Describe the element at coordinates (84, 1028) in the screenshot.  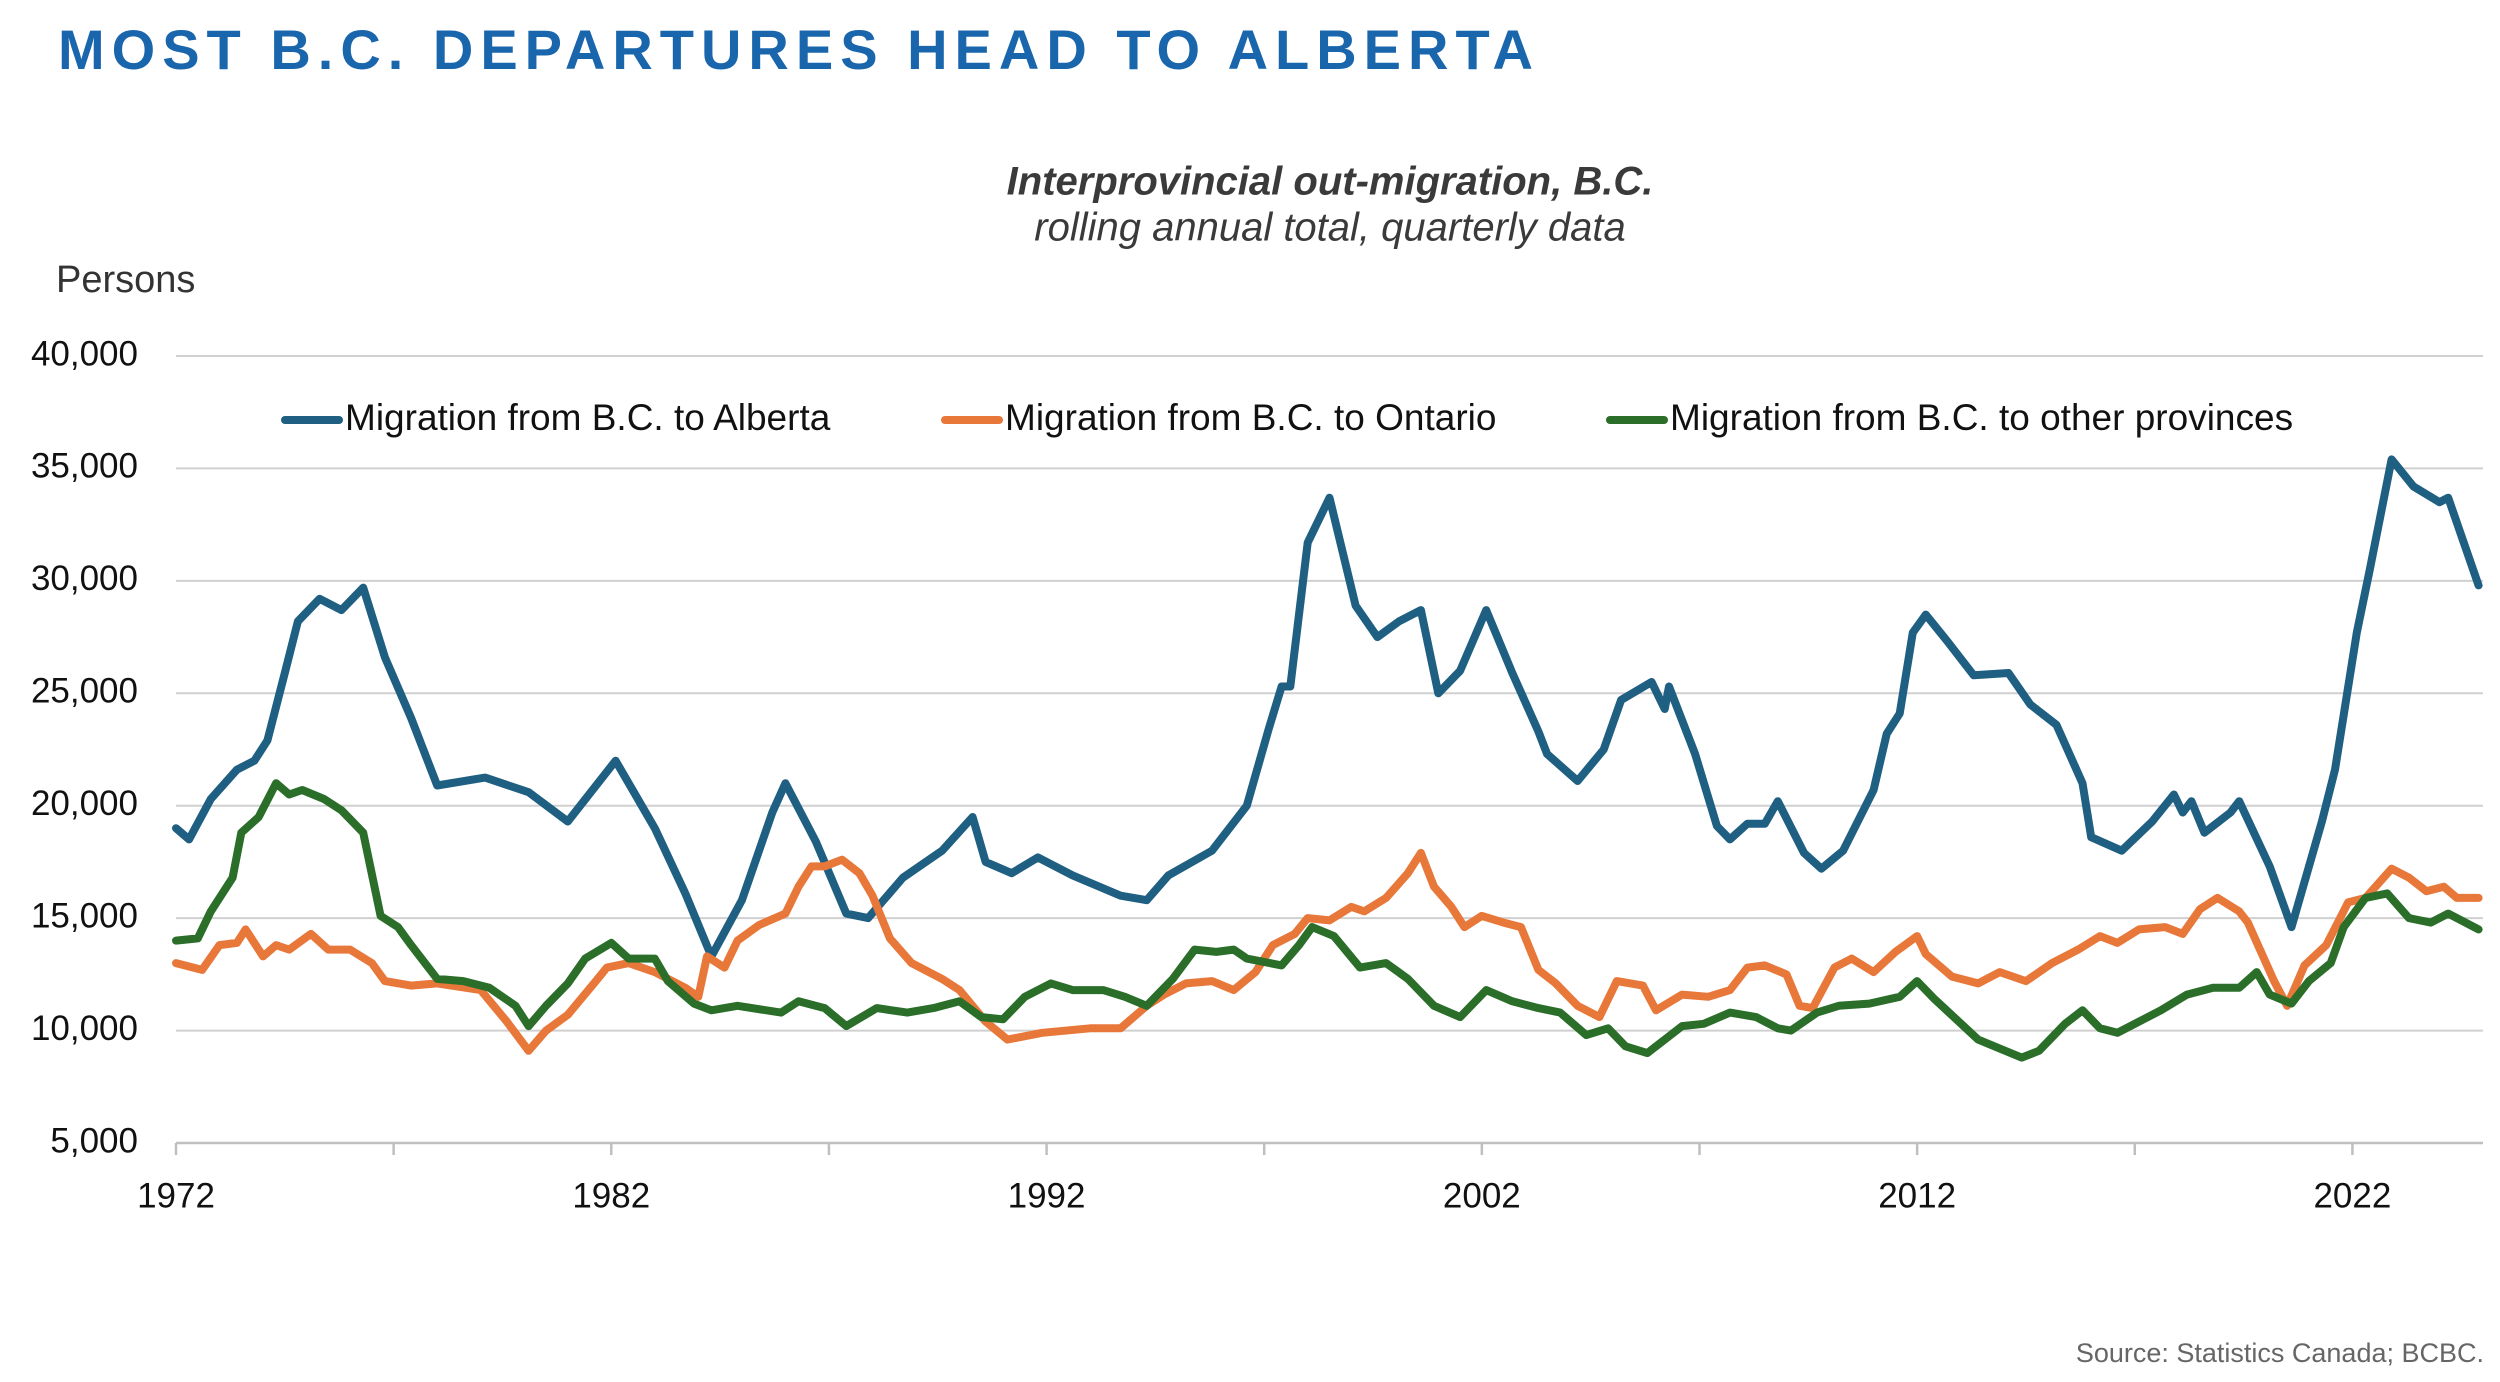
I see `y-tick-label: 10,000` at that location.